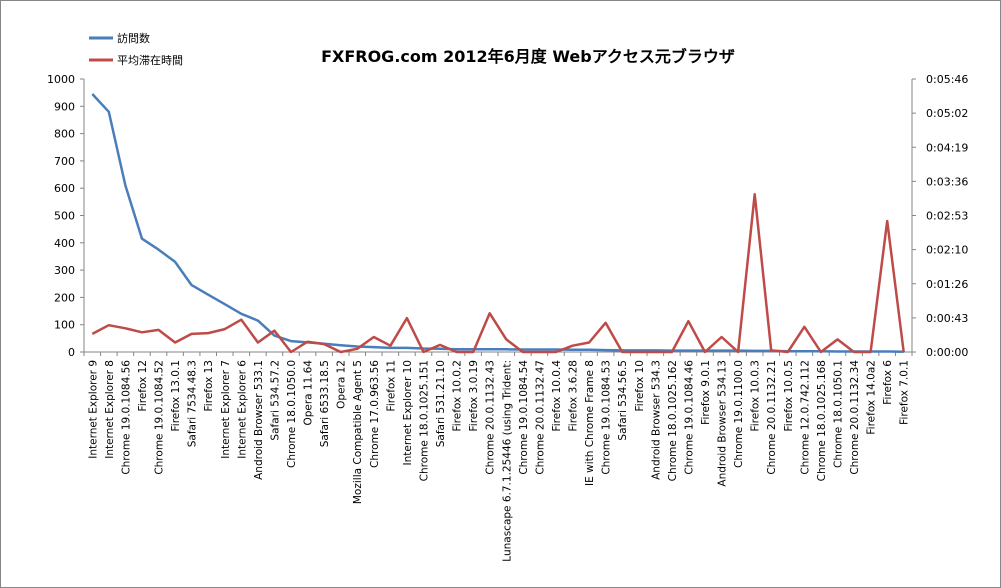 This screenshot has width=1001, height=588. I want to click on x-category-label: Firefox 11, so click(391, 385).